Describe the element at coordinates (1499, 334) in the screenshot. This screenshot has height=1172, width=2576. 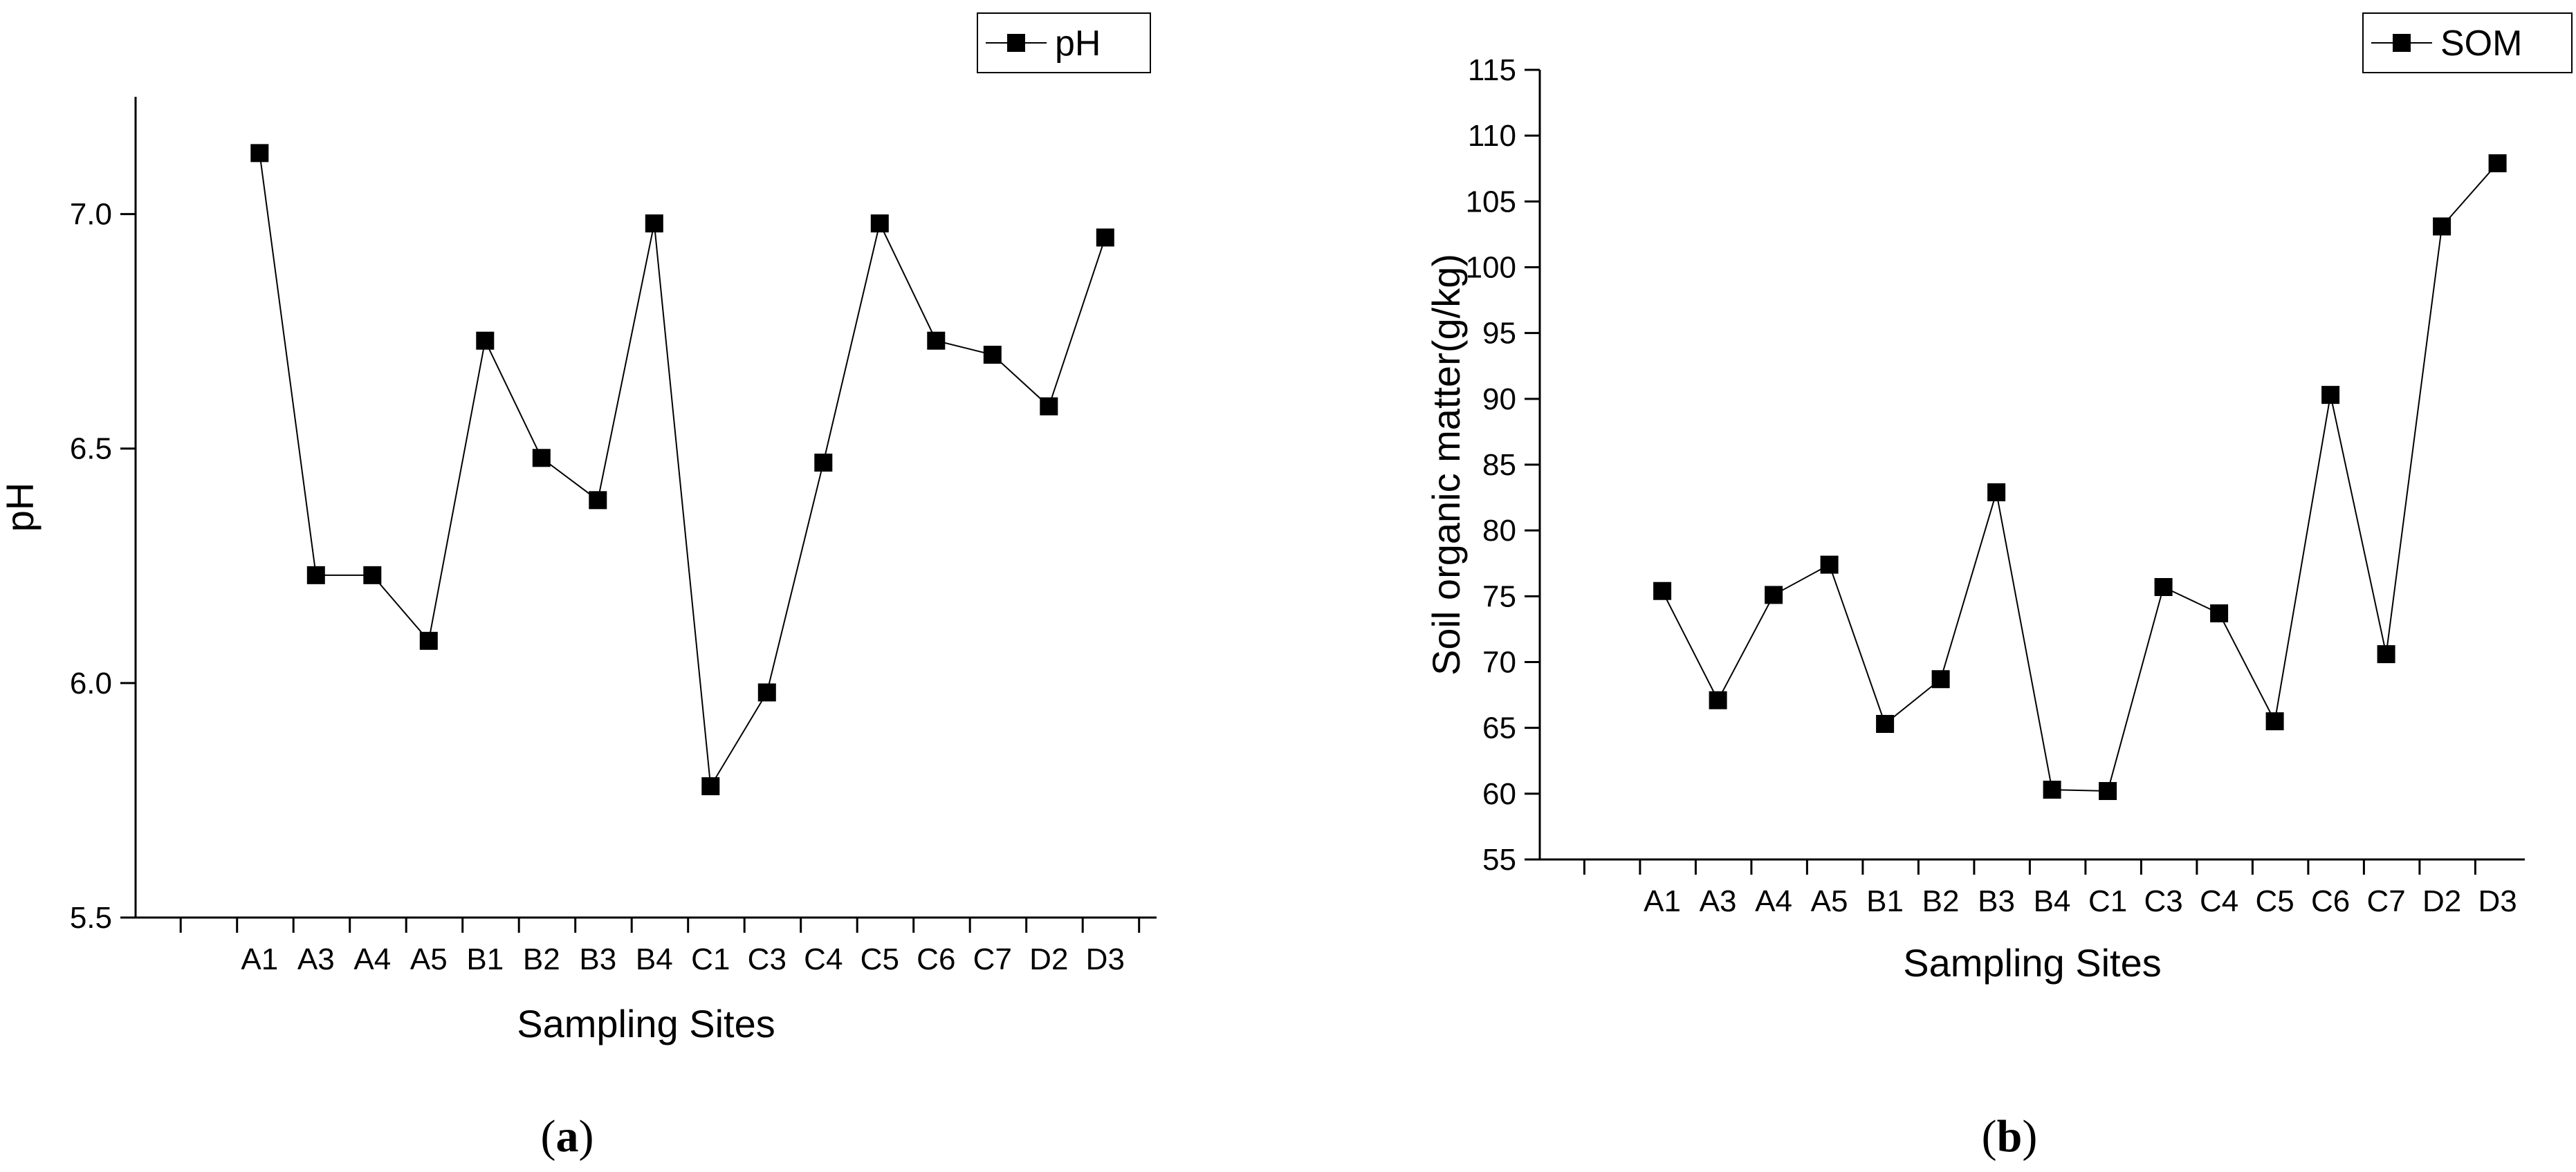
I see `y-tick-label: 95` at that location.